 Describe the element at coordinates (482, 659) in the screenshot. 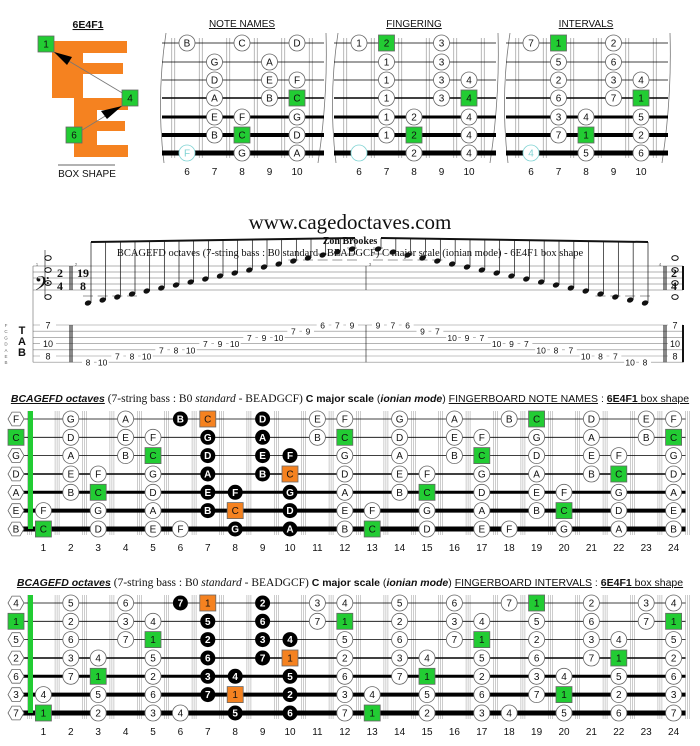

I see `fingerboard-note-label: 5` at that location.